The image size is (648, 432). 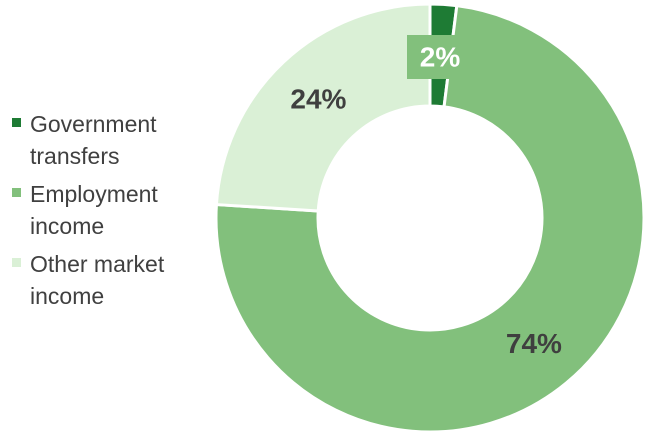 What do you see at coordinates (534, 343) in the screenshot?
I see `data-label-employment-income: 74%` at bounding box center [534, 343].